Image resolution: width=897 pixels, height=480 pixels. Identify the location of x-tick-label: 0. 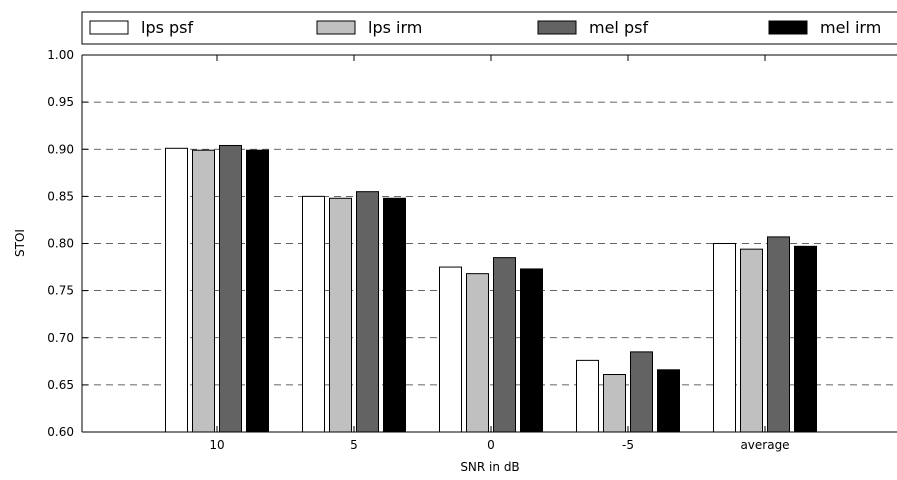
(491, 445).